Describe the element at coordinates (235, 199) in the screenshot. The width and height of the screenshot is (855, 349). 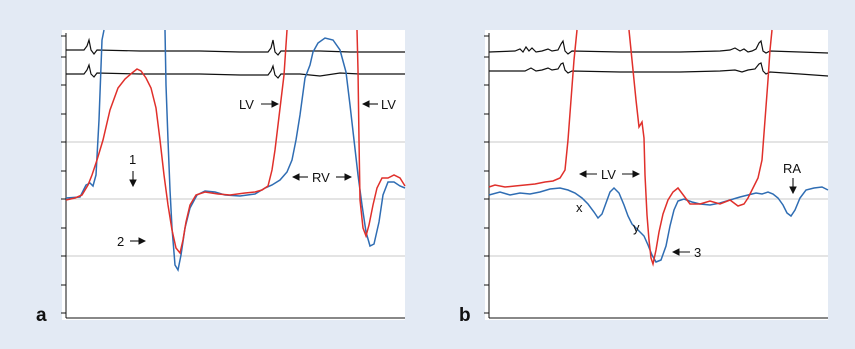
I see `panel-a-gridlines` at that location.